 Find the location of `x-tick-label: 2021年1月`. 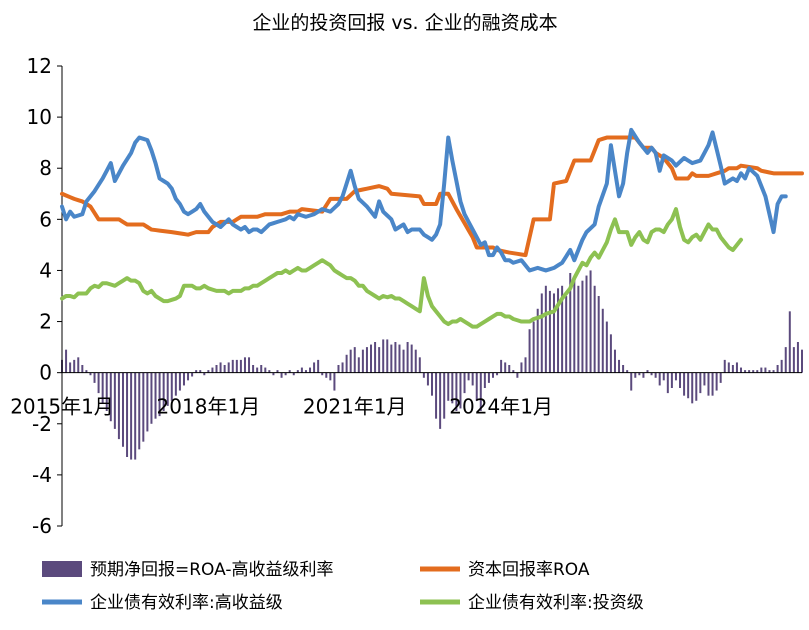

x-tick-label: 2021年1月 is located at coordinates (355, 407).